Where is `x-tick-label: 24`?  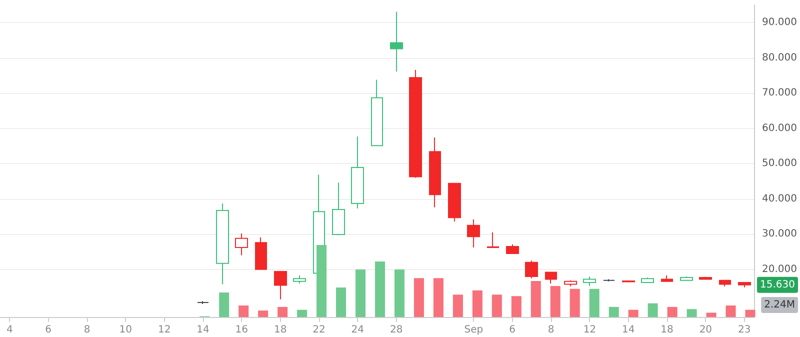 x-tick-label: 24 is located at coordinates (357, 330).